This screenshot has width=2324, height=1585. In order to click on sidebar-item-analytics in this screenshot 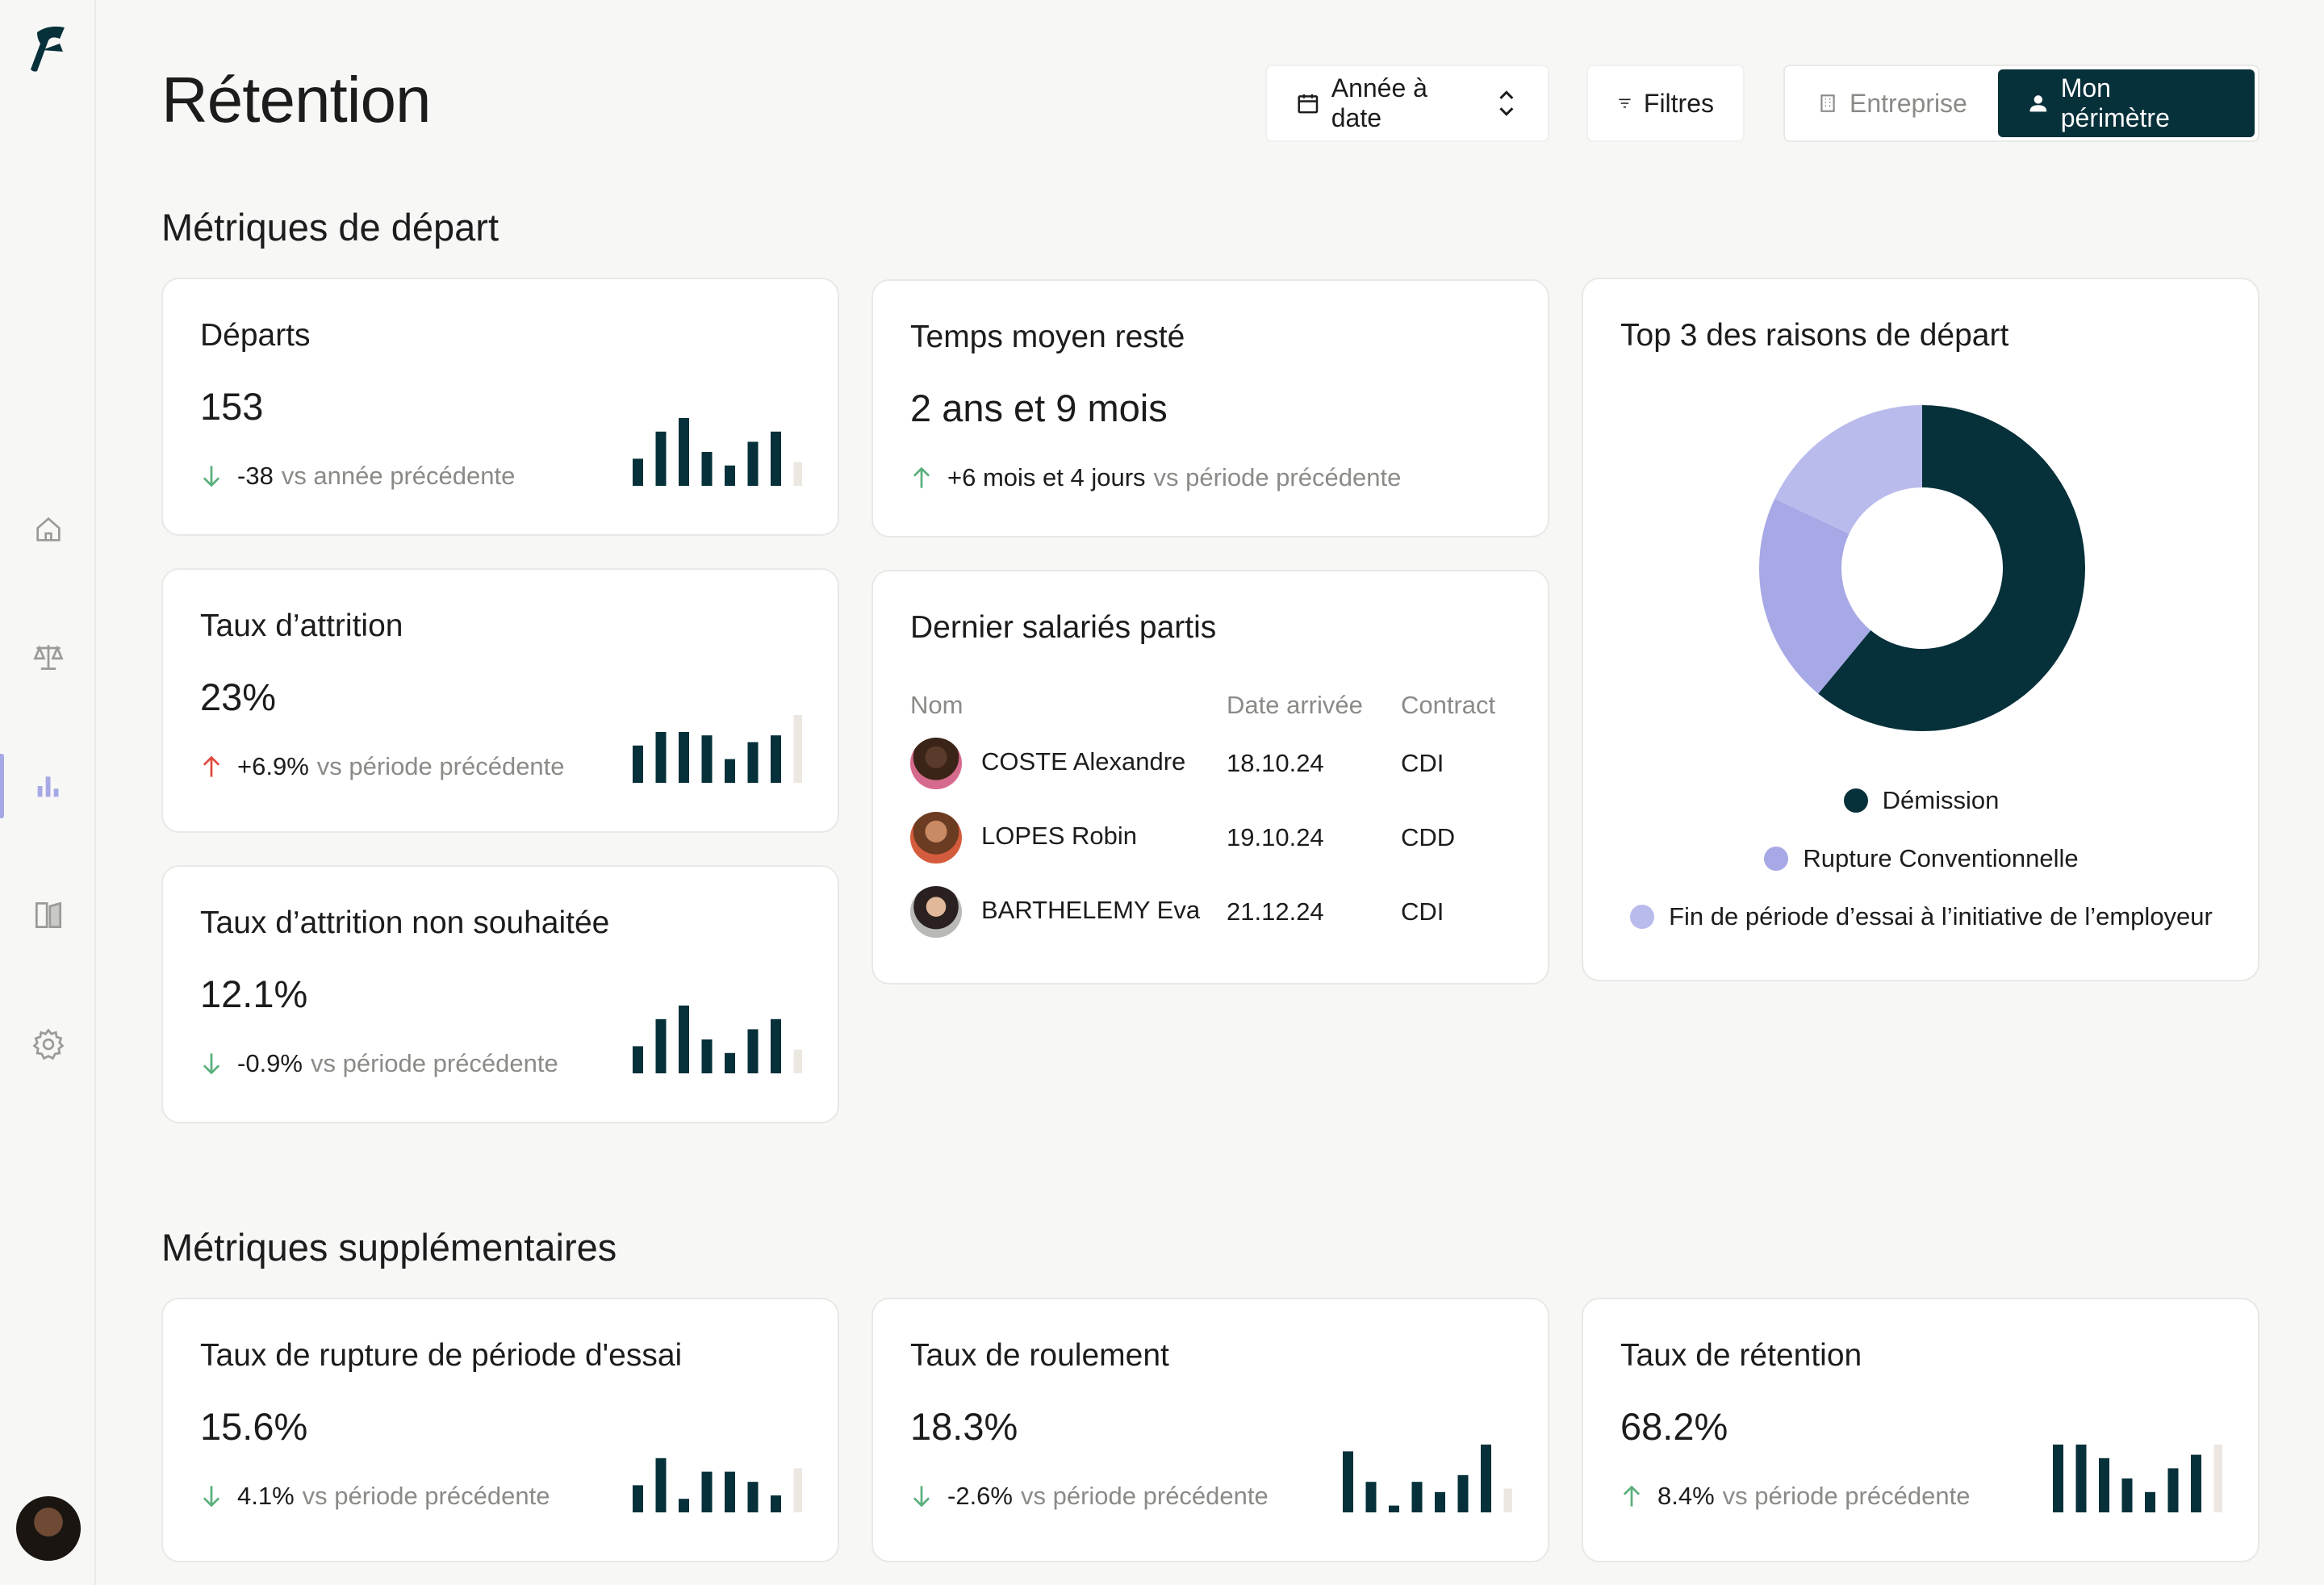, I will do `click(48, 786)`.